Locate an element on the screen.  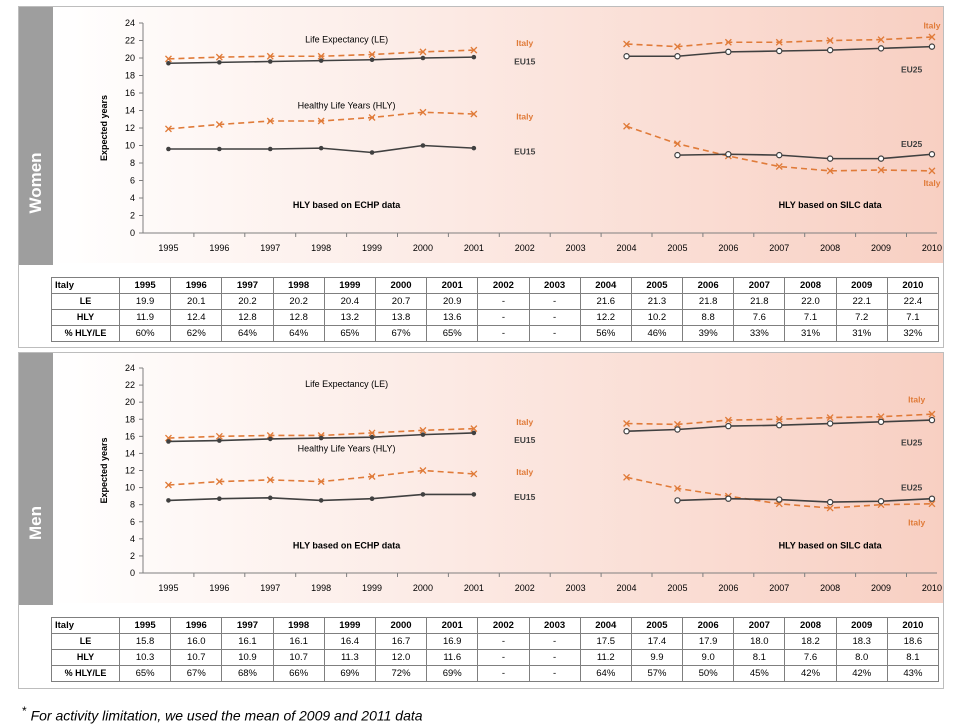
y-tick-label: 12 is located at coordinates (130, 128).